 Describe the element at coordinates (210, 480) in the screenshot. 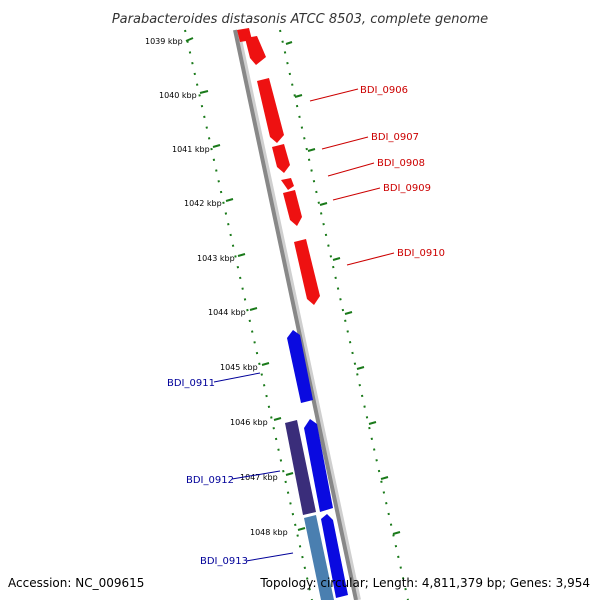

I see `gene-label-bdi-0912: BDI_0912` at that location.